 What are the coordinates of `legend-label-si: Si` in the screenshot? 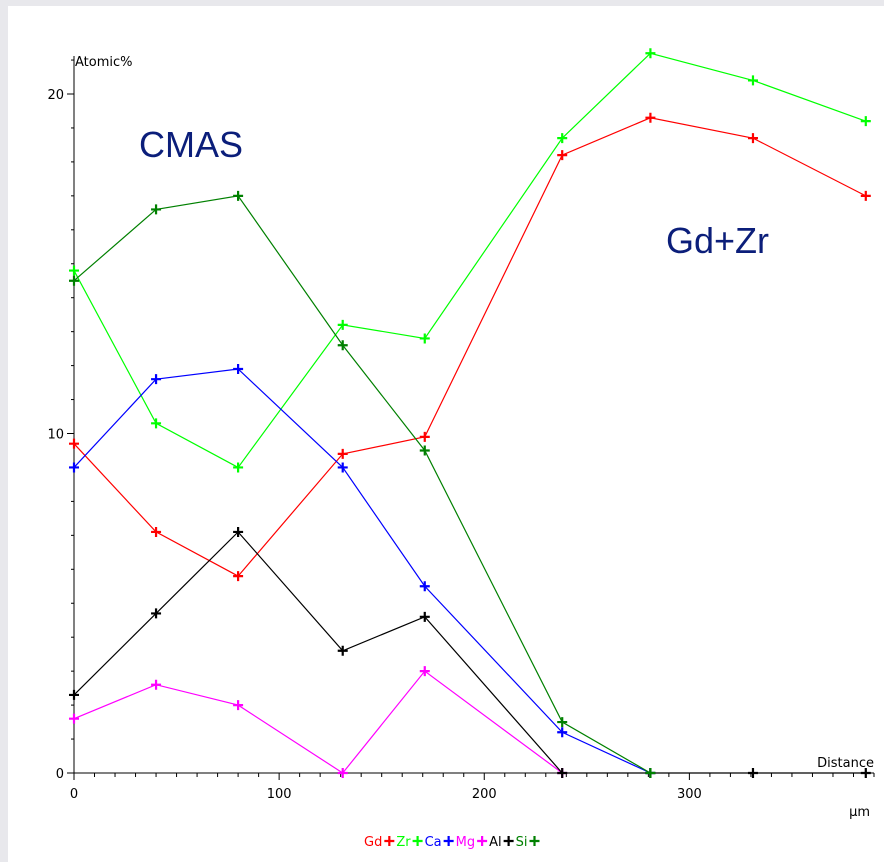 It's located at (522, 842).